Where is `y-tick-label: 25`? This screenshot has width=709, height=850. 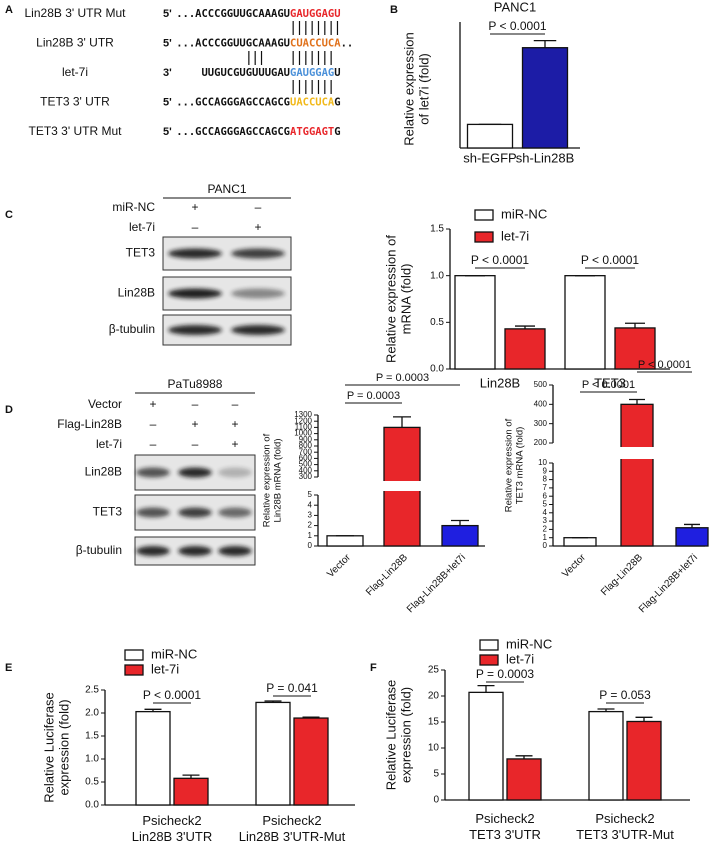
y-tick-label: 25 is located at coordinates (434, 670).